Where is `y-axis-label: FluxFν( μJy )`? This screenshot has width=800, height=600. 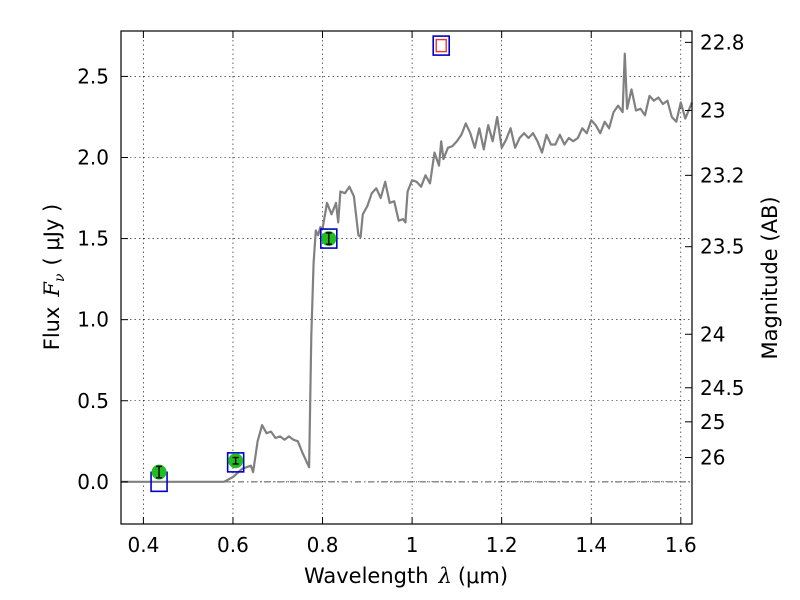
y-axis-label: FluxFν( μJy ) is located at coordinates (54, 277).